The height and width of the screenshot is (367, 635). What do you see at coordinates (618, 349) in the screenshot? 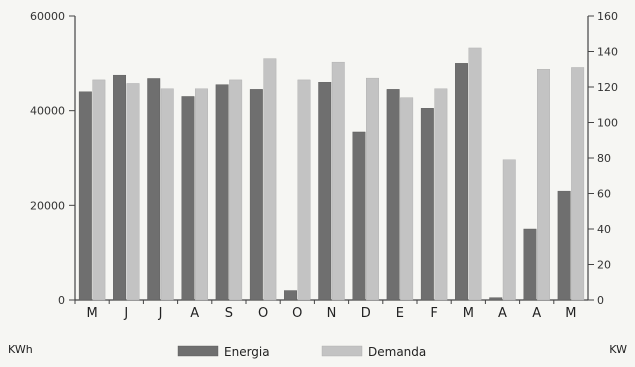
I see `right-axis-unit-label: KW` at bounding box center [618, 349].